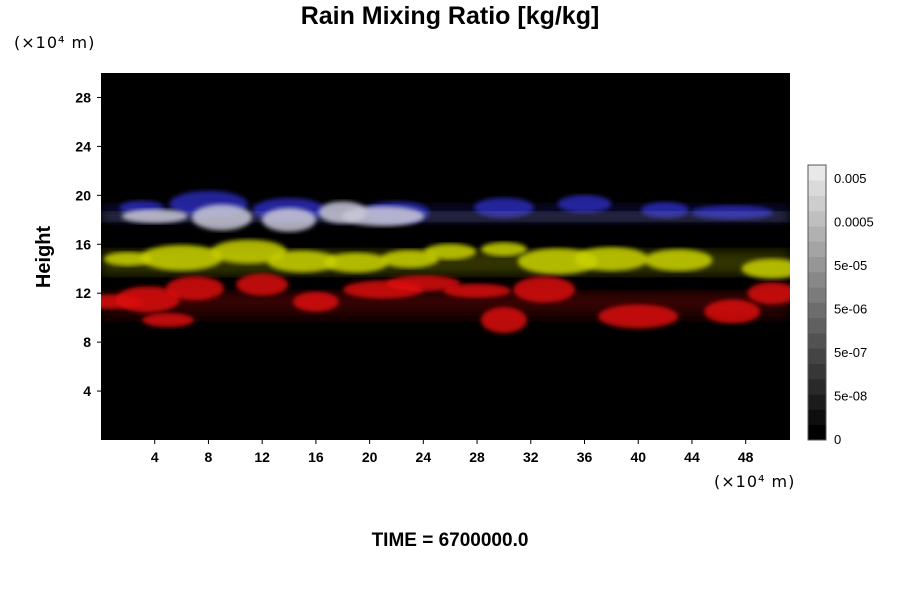 The image size is (900, 600). I want to click on x-tick-label: 20, so click(370, 457).